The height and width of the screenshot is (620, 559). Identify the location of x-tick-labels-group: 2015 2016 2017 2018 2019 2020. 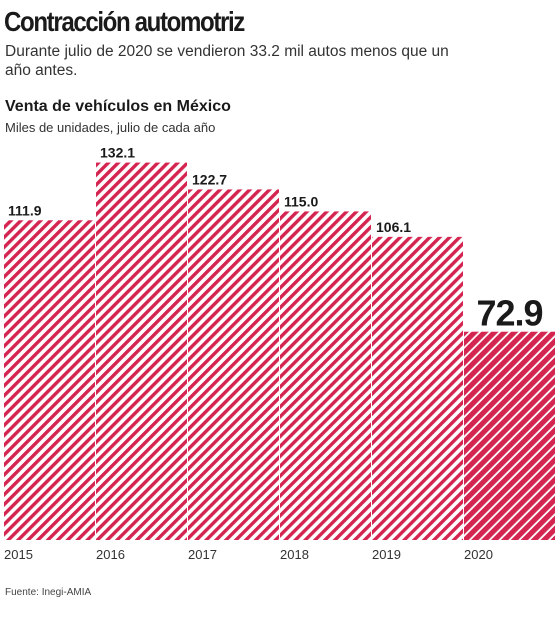
(248, 554).